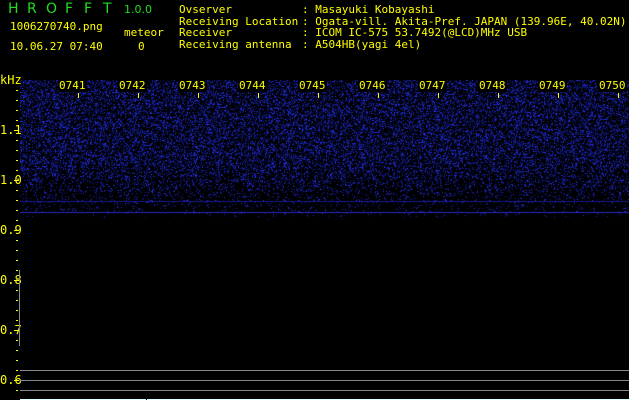 The width and height of the screenshot is (629, 400). Describe the element at coordinates (205, 32) in the screenshot. I see `info-key: Receiver` at that location.